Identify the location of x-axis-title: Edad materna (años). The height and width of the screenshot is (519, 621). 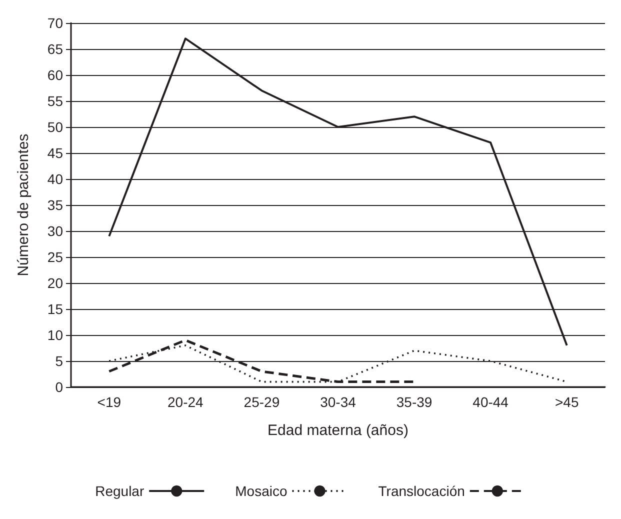
(338, 430).